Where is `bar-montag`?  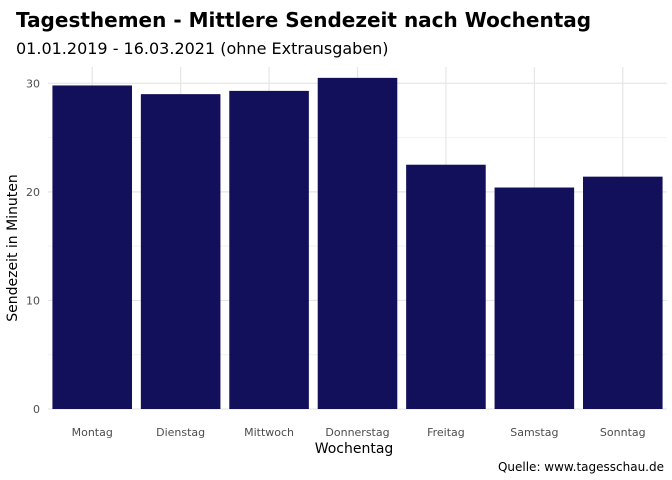 bar-montag is located at coordinates (92, 247).